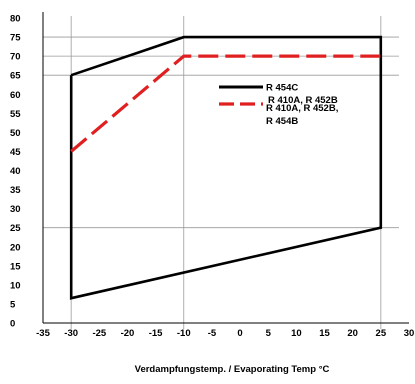 The width and height of the screenshot is (415, 384). Describe the element at coordinates (15, 19) in the screenshot. I see `y-tick-label: 80` at that location.